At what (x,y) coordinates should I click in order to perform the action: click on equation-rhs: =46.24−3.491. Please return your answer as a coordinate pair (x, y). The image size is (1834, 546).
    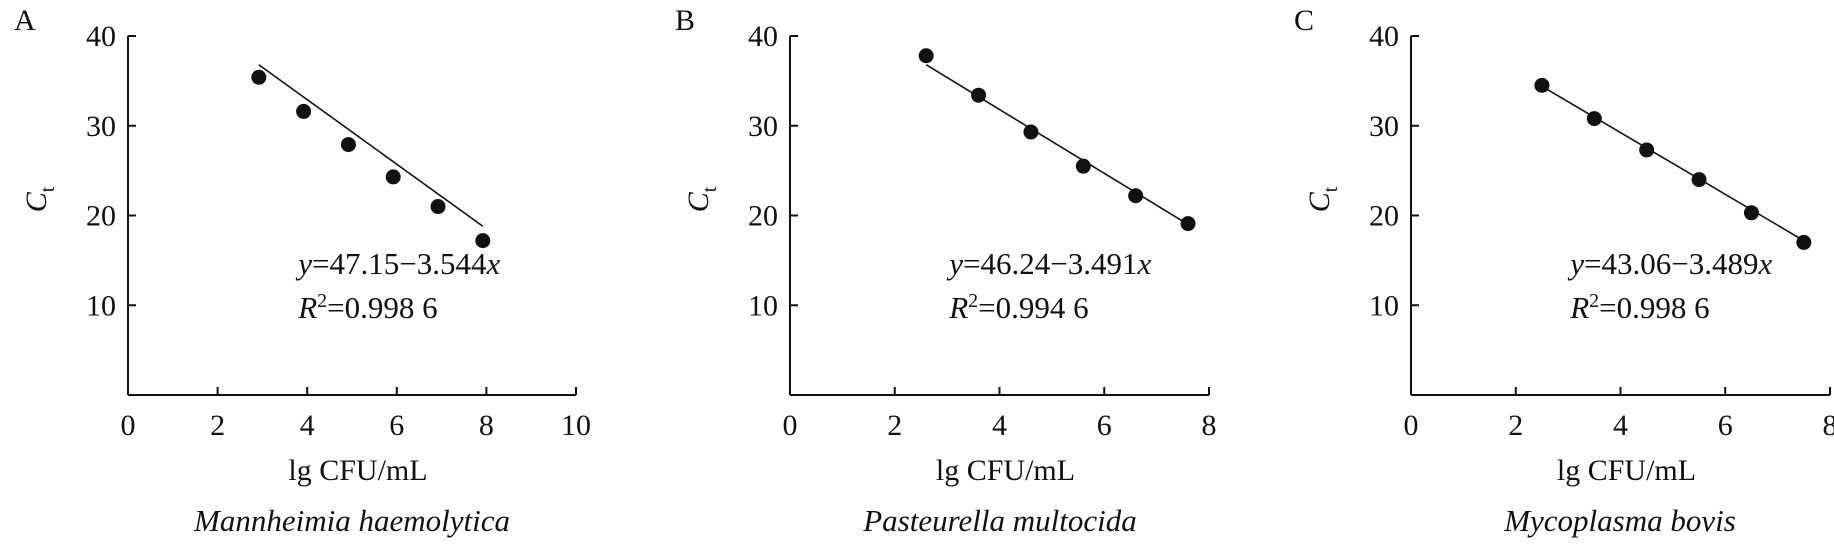
    Looking at the image, I should click on (1050, 263).